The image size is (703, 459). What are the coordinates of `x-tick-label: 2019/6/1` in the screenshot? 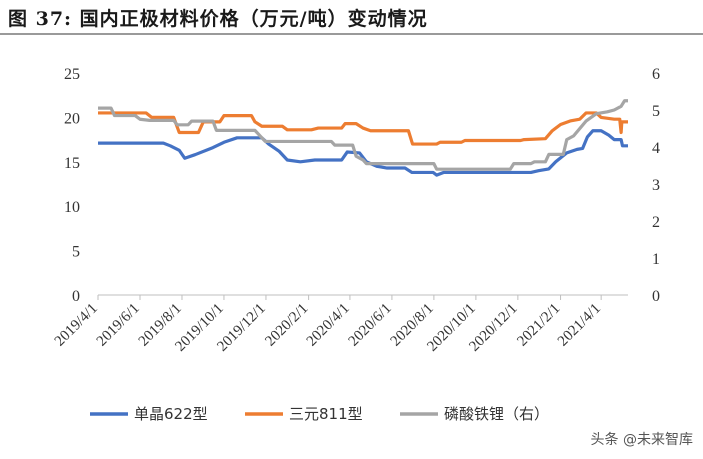 It's located at (118, 325).